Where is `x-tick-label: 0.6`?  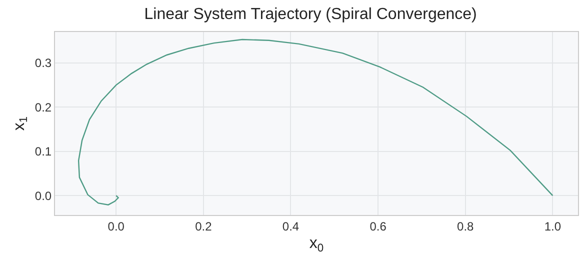 x-tick-label: 0.6 is located at coordinates (378, 226).